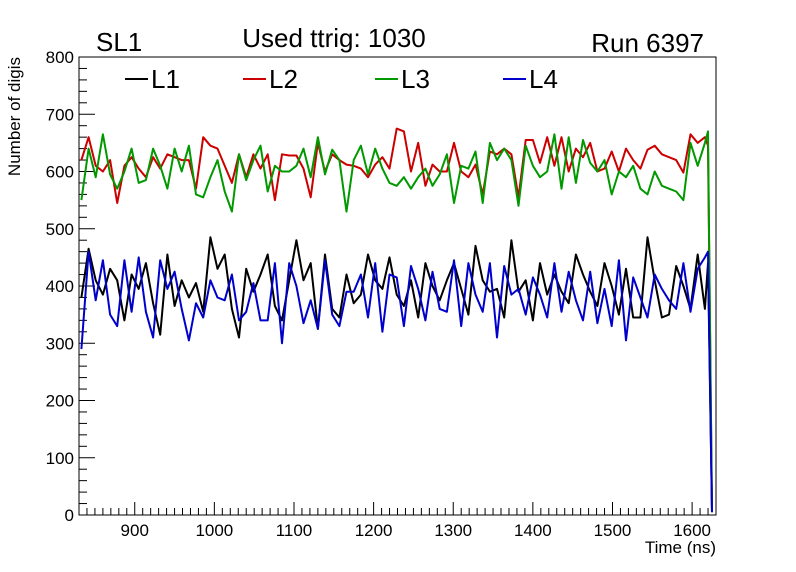 This screenshot has height=572, width=796. Describe the element at coordinates (294, 530) in the screenshot. I see `x-tick-label-1100: 1100` at that location.